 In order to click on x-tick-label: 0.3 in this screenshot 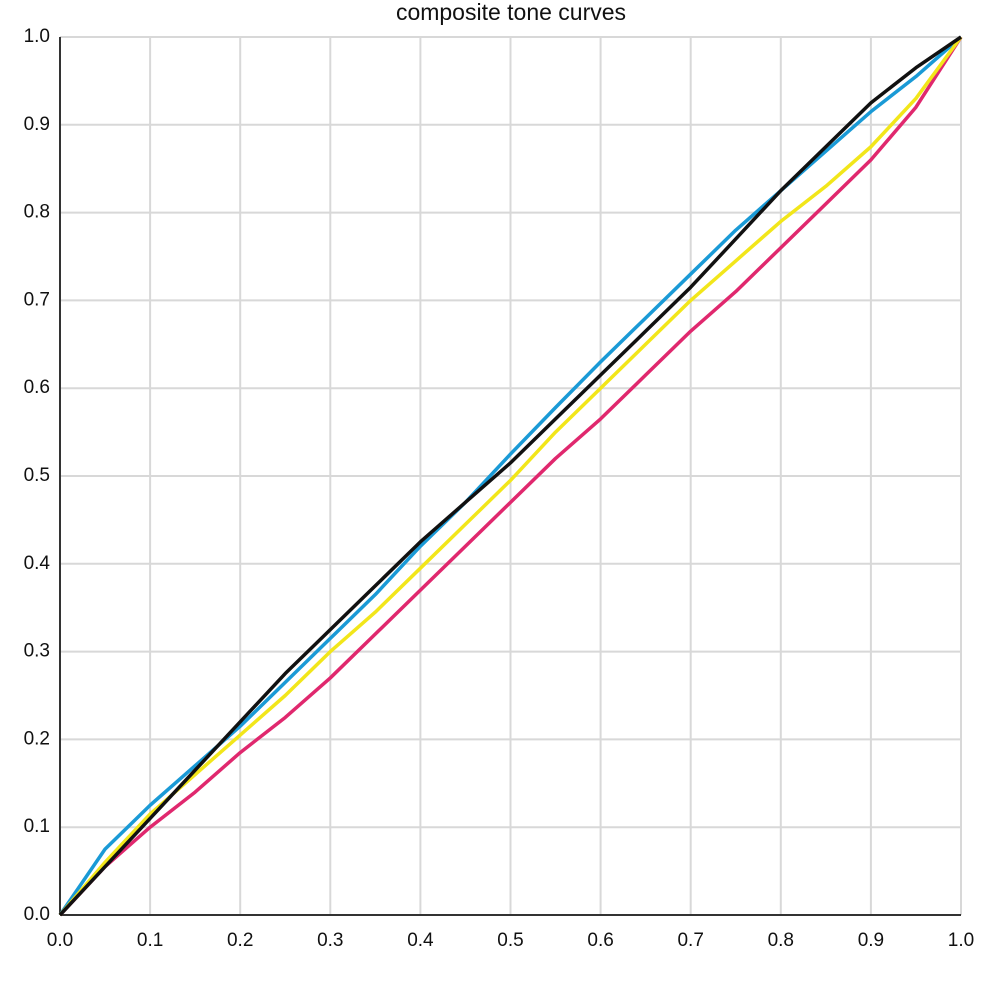, I will do `click(330, 940)`.